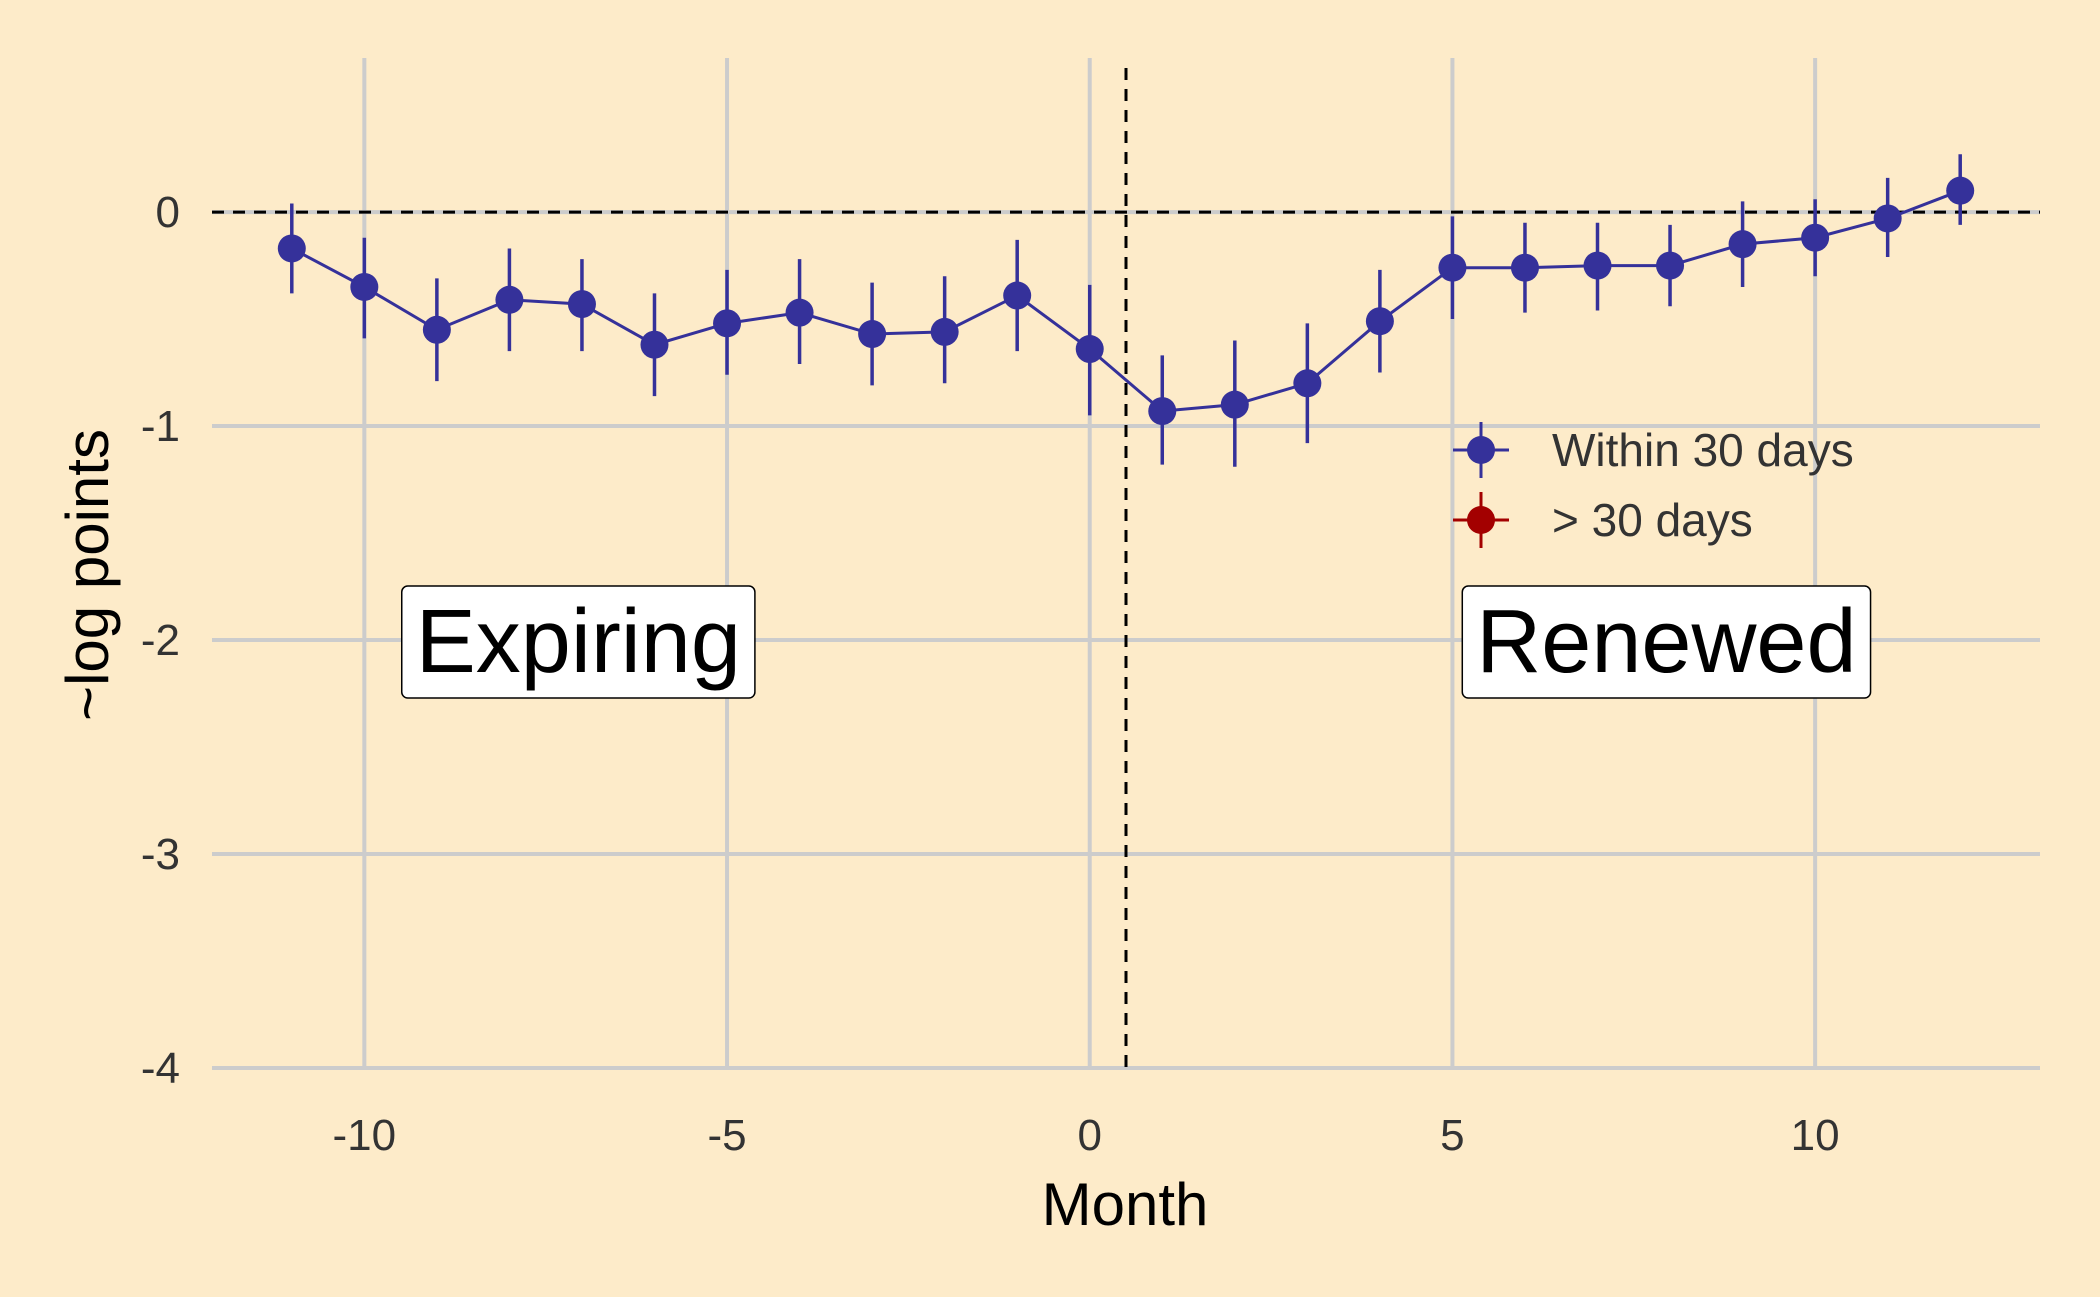 The height and width of the screenshot is (1297, 2100). What do you see at coordinates (87, 575) in the screenshot?
I see `y-axis-title: ~log points` at bounding box center [87, 575].